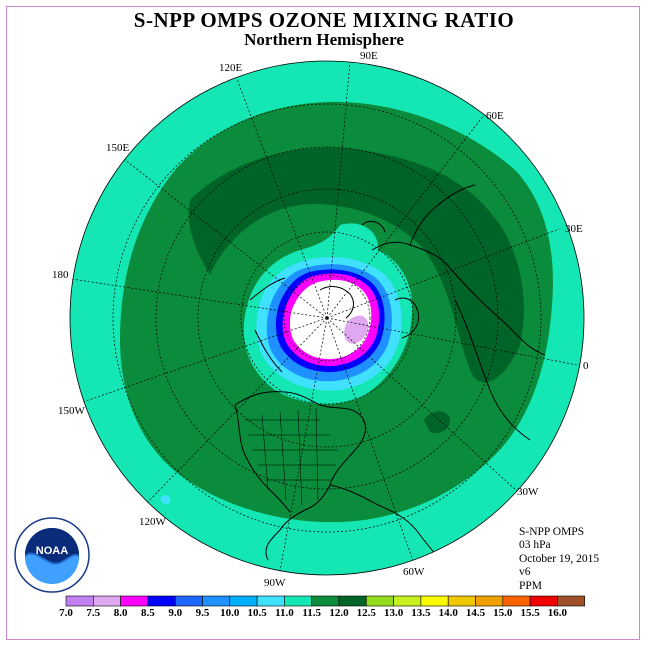 The image size is (648, 648). What do you see at coordinates (148, 613) in the screenshot?
I see `colorbar-tick-label: 8.5` at bounding box center [148, 613].